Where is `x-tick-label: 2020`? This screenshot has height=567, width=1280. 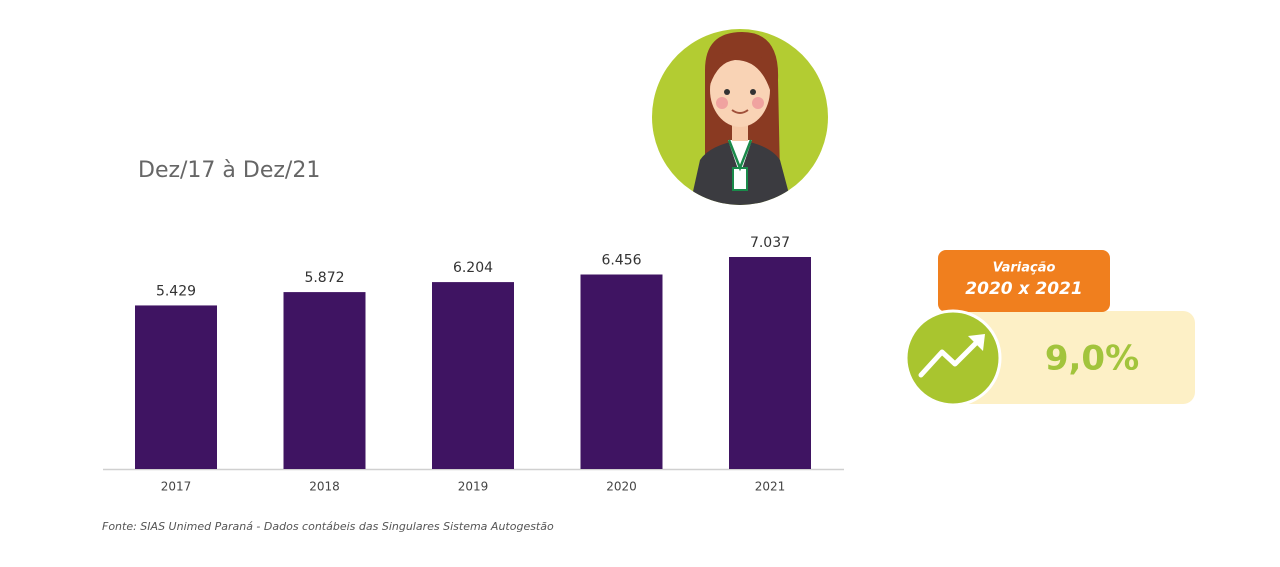 x-tick-label: 2020 is located at coordinates (621, 487).